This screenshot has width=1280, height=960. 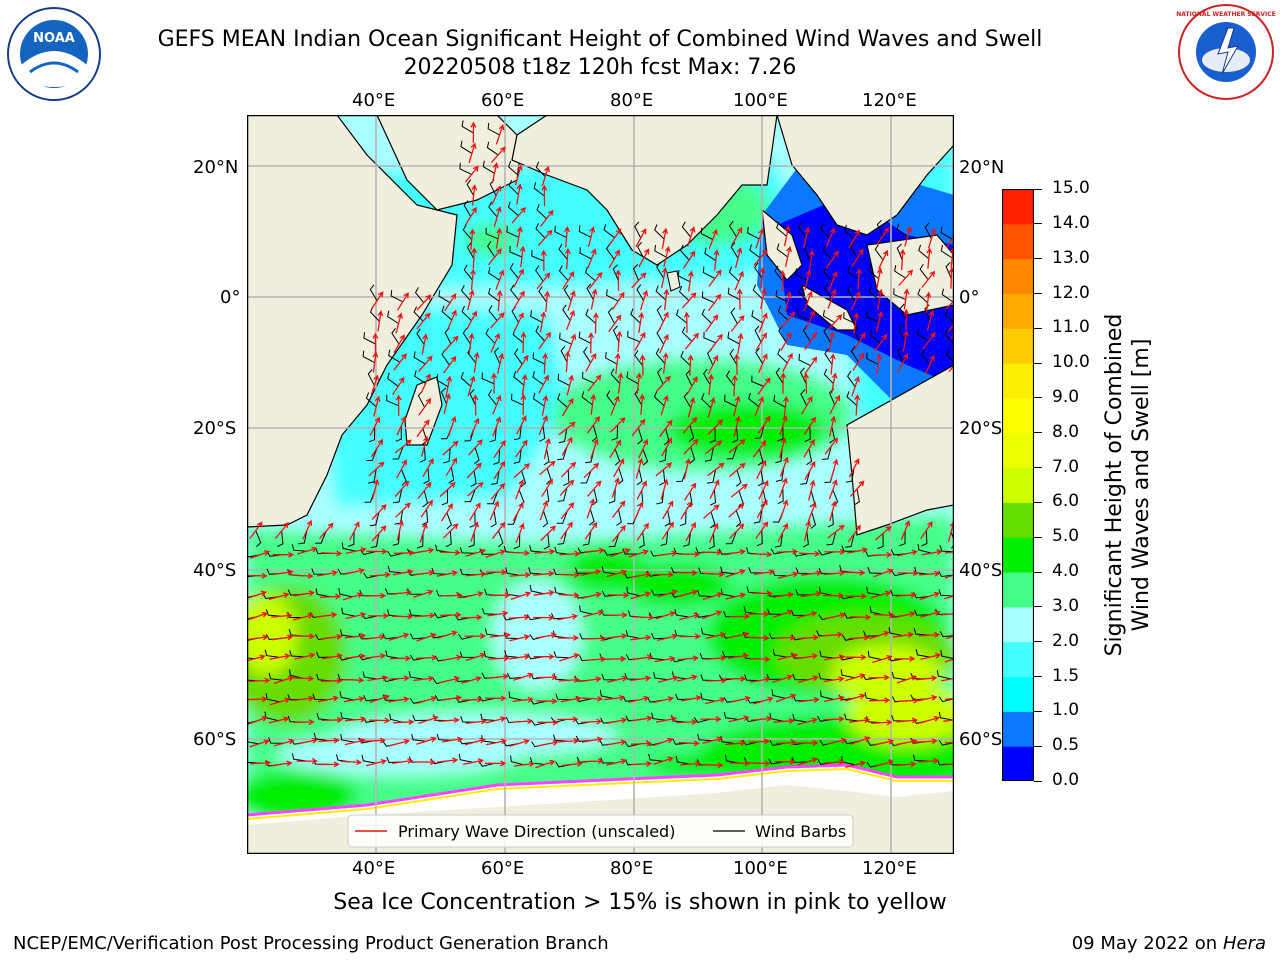 I want to click on colorbar-tick-label: 9.0, so click(x=1066, y=396).